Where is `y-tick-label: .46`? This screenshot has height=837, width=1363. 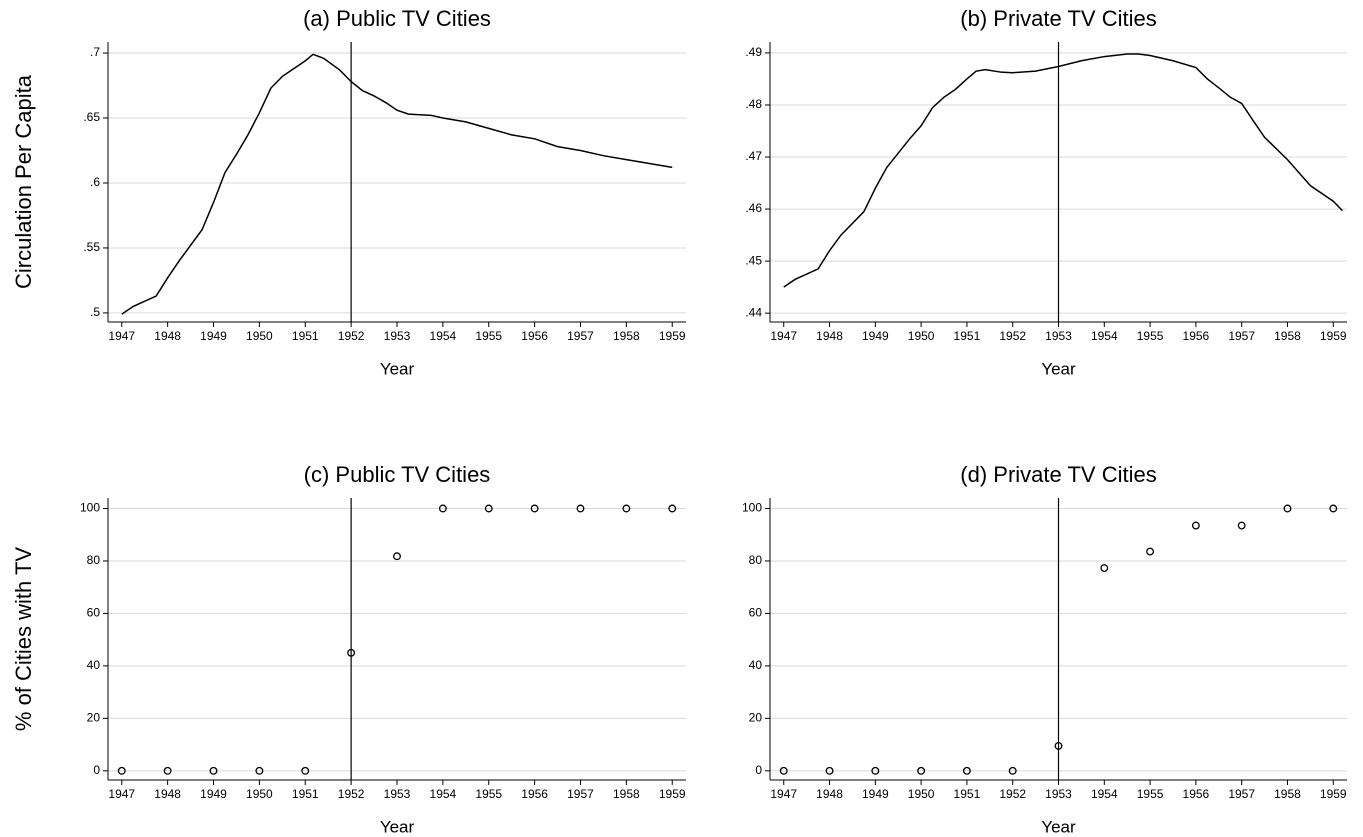
y-tick-label: .46 is located at coordinates (753, 208).